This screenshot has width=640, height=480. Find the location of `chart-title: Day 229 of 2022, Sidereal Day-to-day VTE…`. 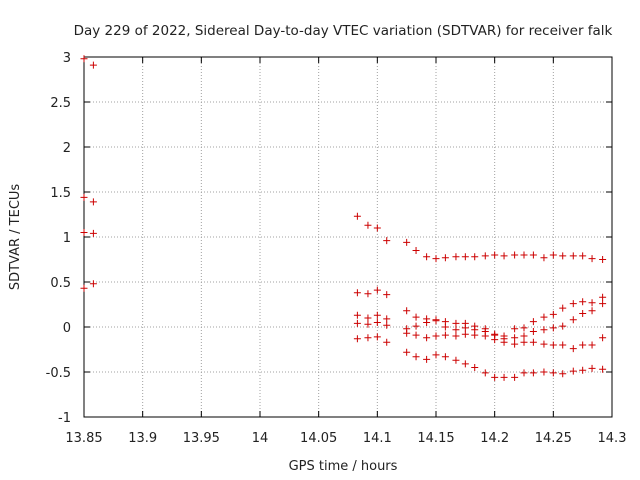

chart-title: Day 229 of 2022, Sidereal Day-to-day VTE… is located at coordinates (343, 31).